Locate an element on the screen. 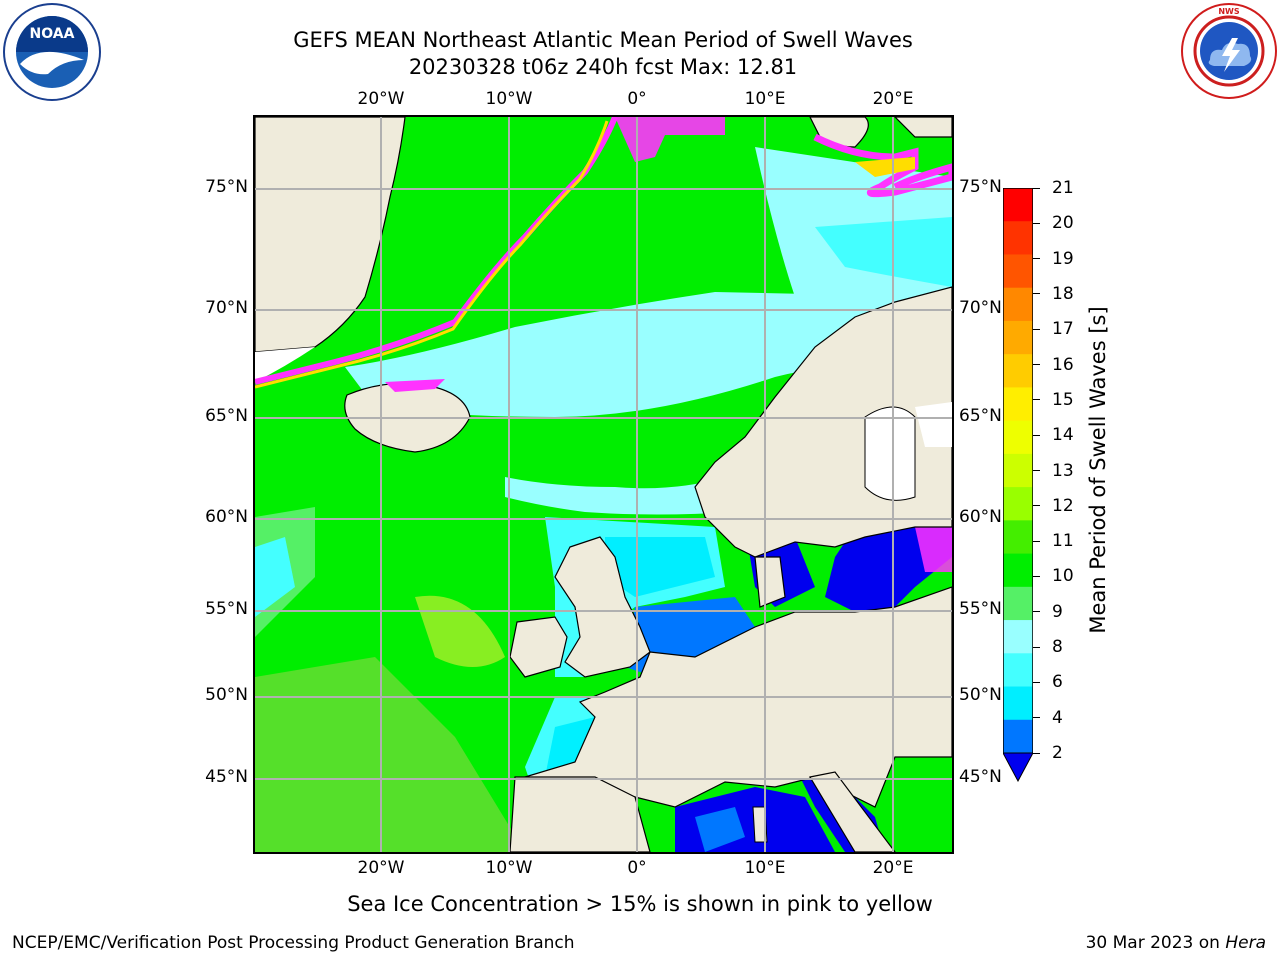 This screenshot has height=960, width=1280. lon-tick-bottom: 0° is located at coordinates (637, 868).